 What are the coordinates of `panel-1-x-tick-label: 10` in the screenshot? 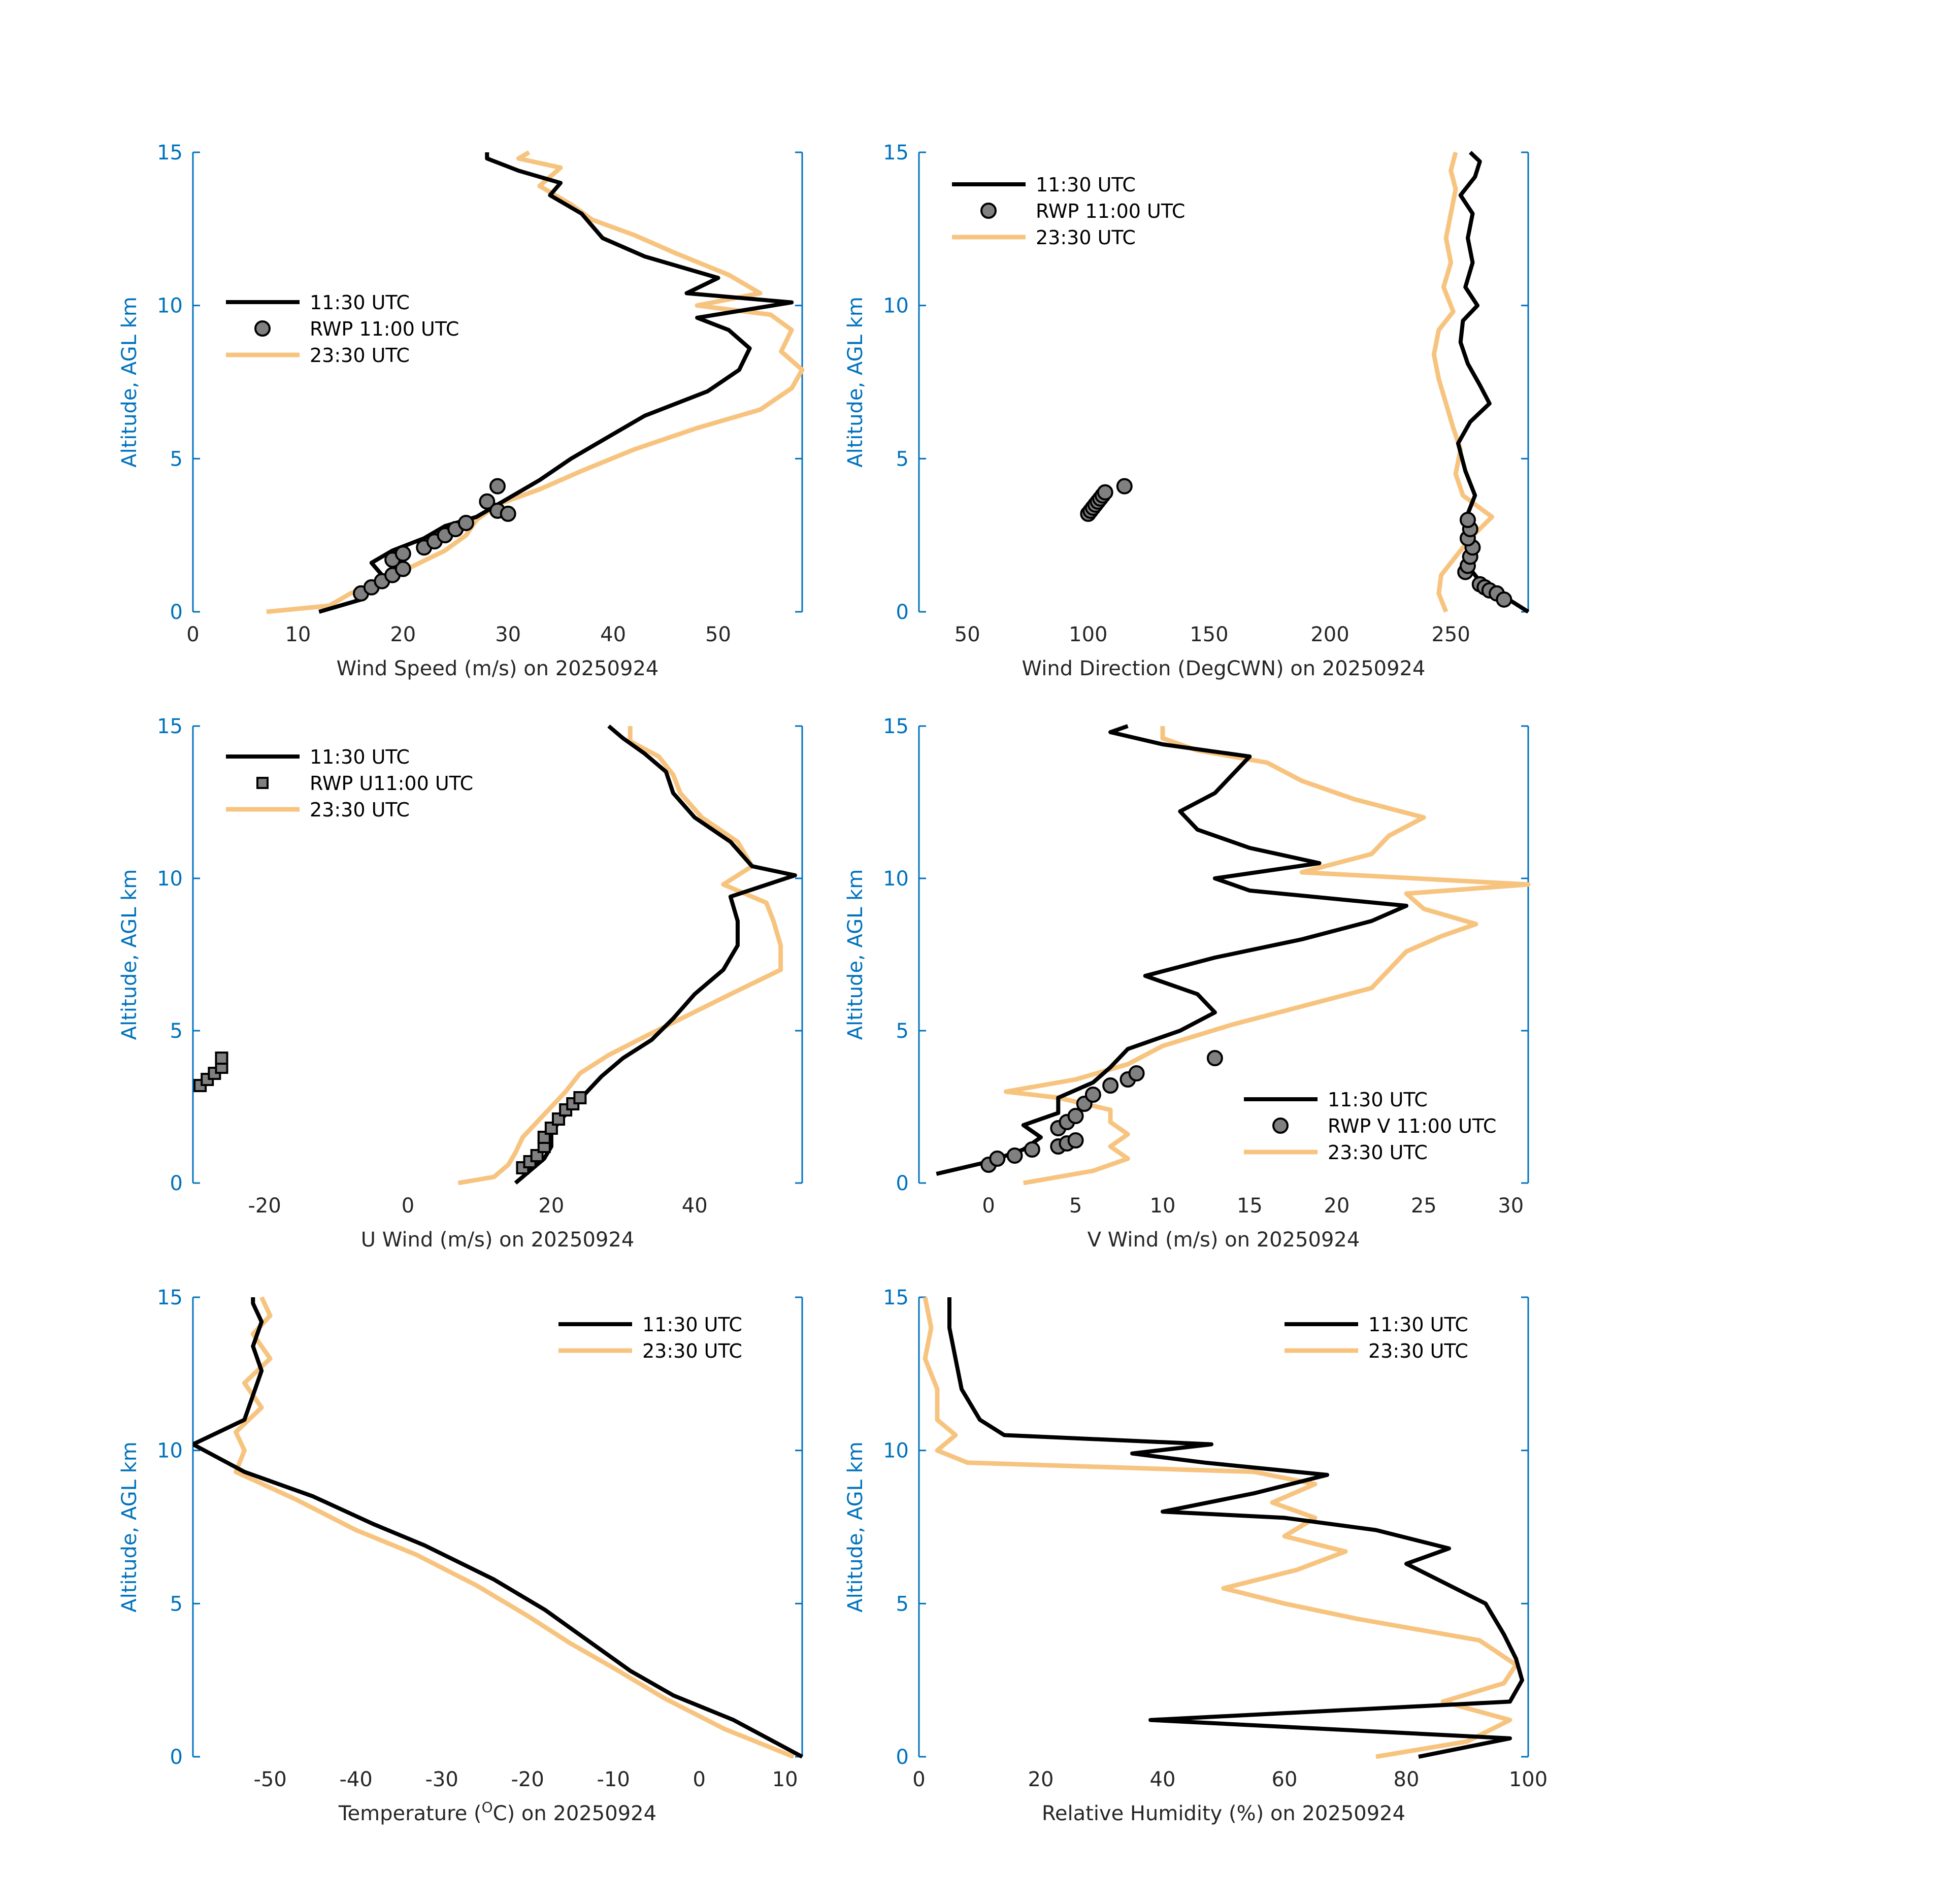 It's located at (298, 635).